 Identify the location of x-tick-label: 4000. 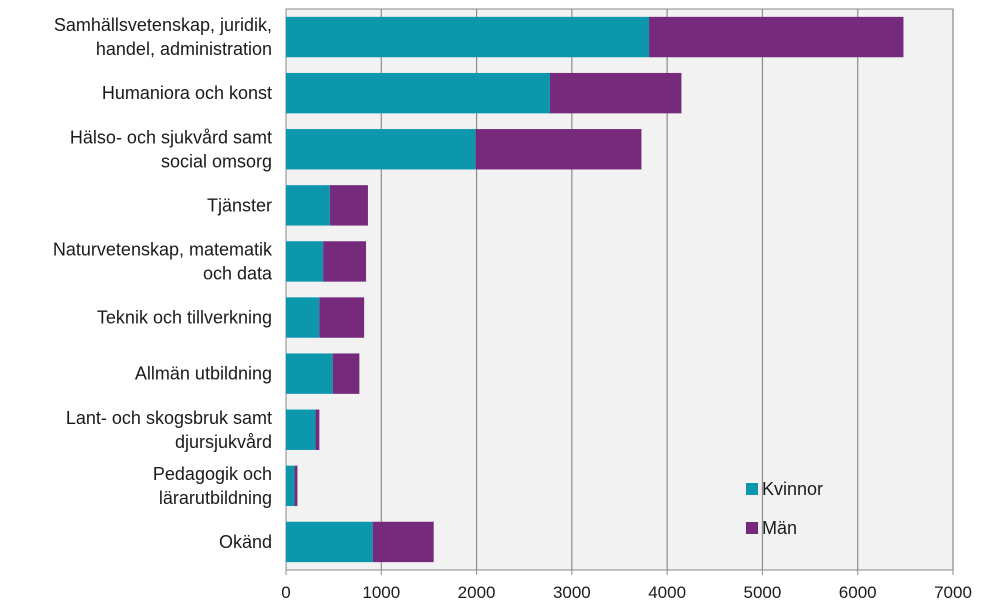
(667, 592).